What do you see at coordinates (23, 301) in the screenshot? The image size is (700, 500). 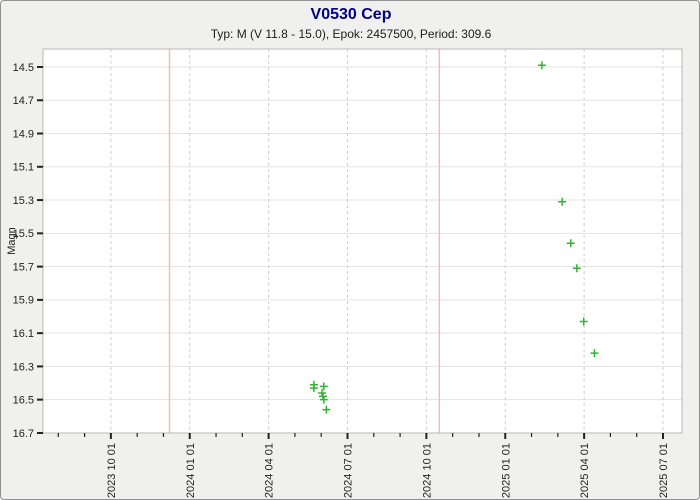 I see `y-tick-label: 15.9` at bounding box center [23, 301].